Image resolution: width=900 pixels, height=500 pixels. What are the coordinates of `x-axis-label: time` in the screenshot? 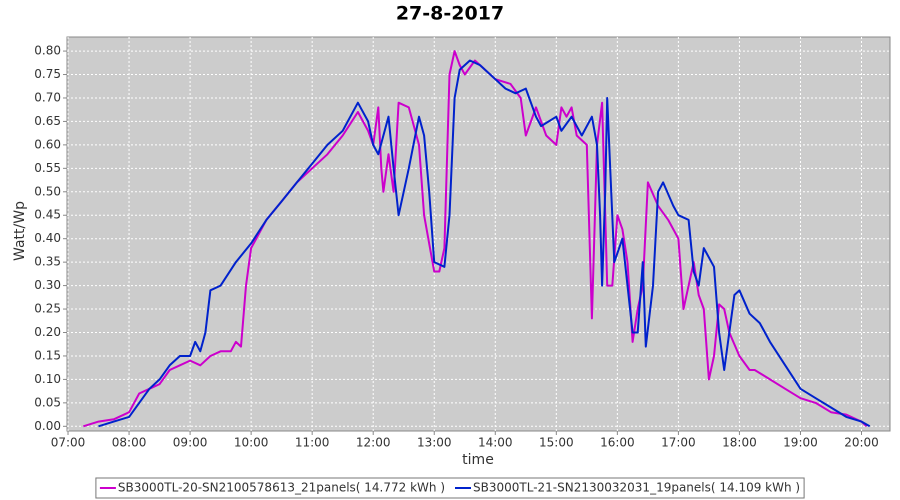 It's located at (478, 460).